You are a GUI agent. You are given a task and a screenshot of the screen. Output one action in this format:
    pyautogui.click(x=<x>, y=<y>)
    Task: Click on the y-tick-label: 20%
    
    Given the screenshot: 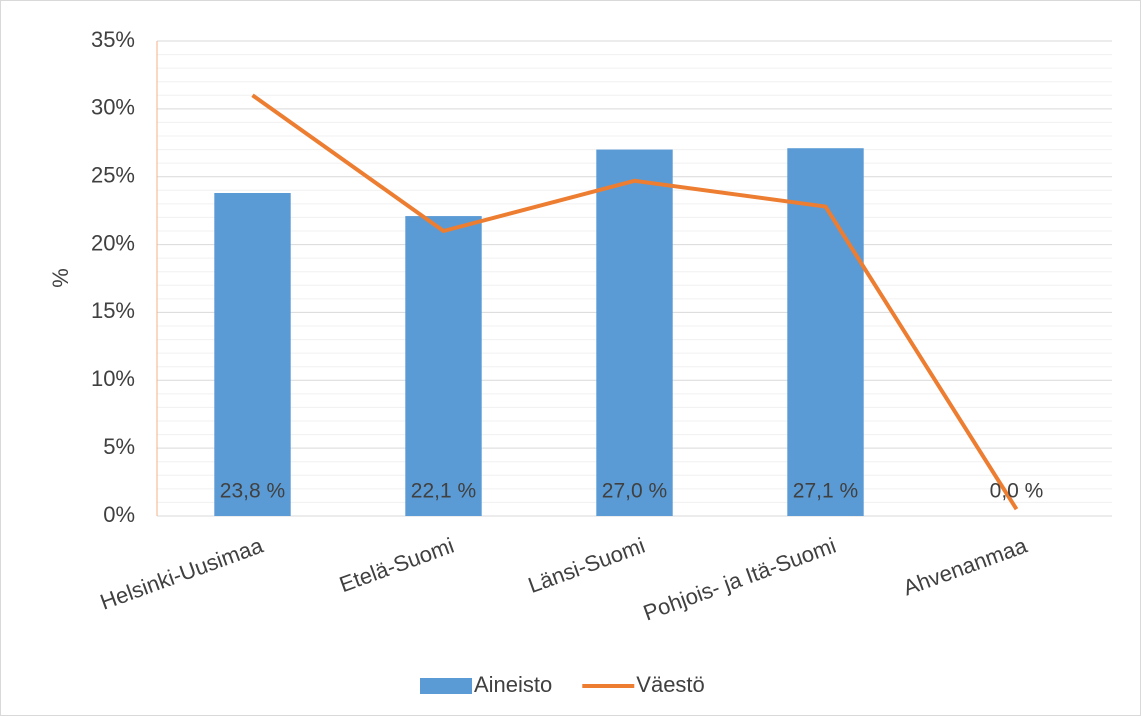 What is the action you would take?
    pyautogui.click(x=113, y=242)
    